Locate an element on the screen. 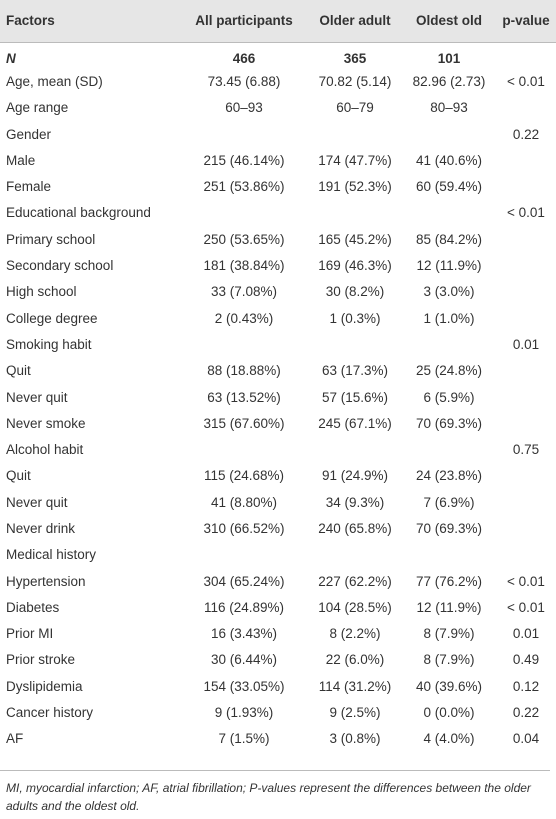 The height and width of the screenshot is (819, 556). table-cell: 0.22 is located at coordinates (526, 713).